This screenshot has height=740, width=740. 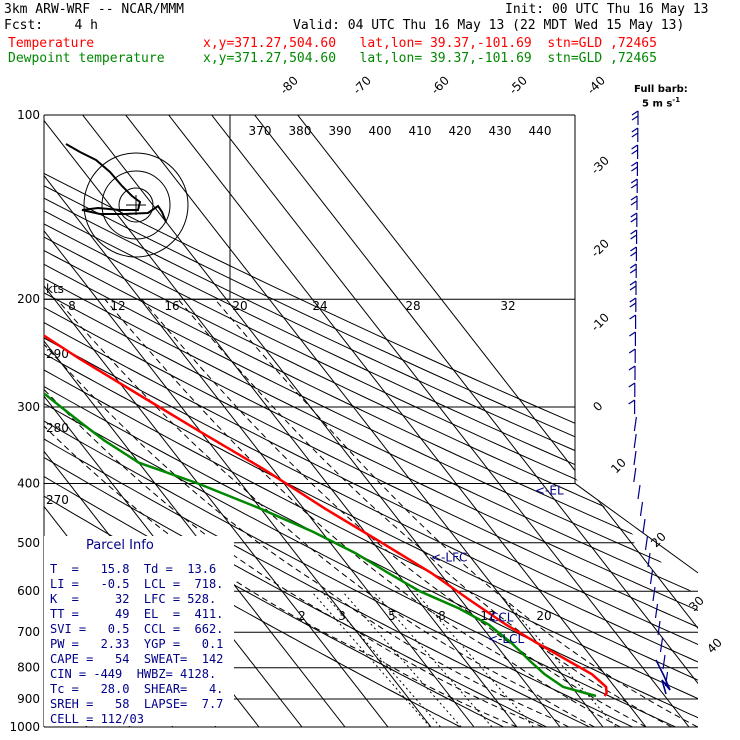 What do you see at coordinates (600, 248) in the screenshot?
I see `isotherm-label: -20` at bounding box center [600, 248].